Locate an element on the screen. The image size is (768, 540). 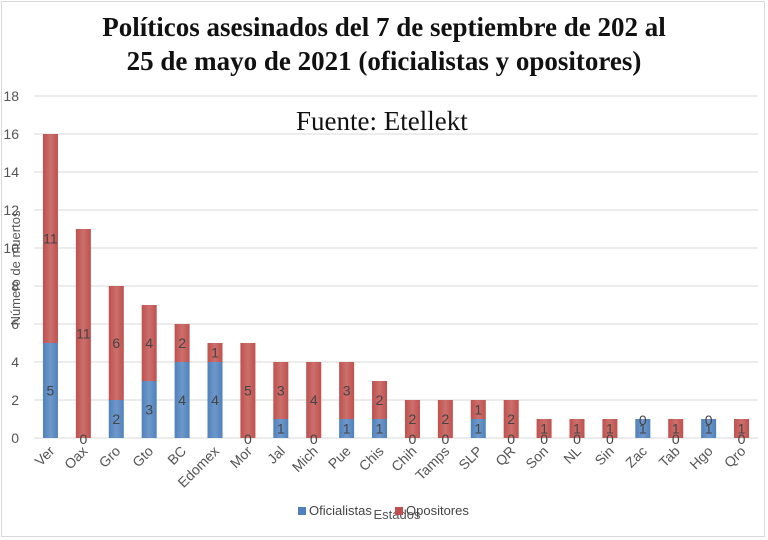
bar-opositores-slp is located at coordinates (478, 409).